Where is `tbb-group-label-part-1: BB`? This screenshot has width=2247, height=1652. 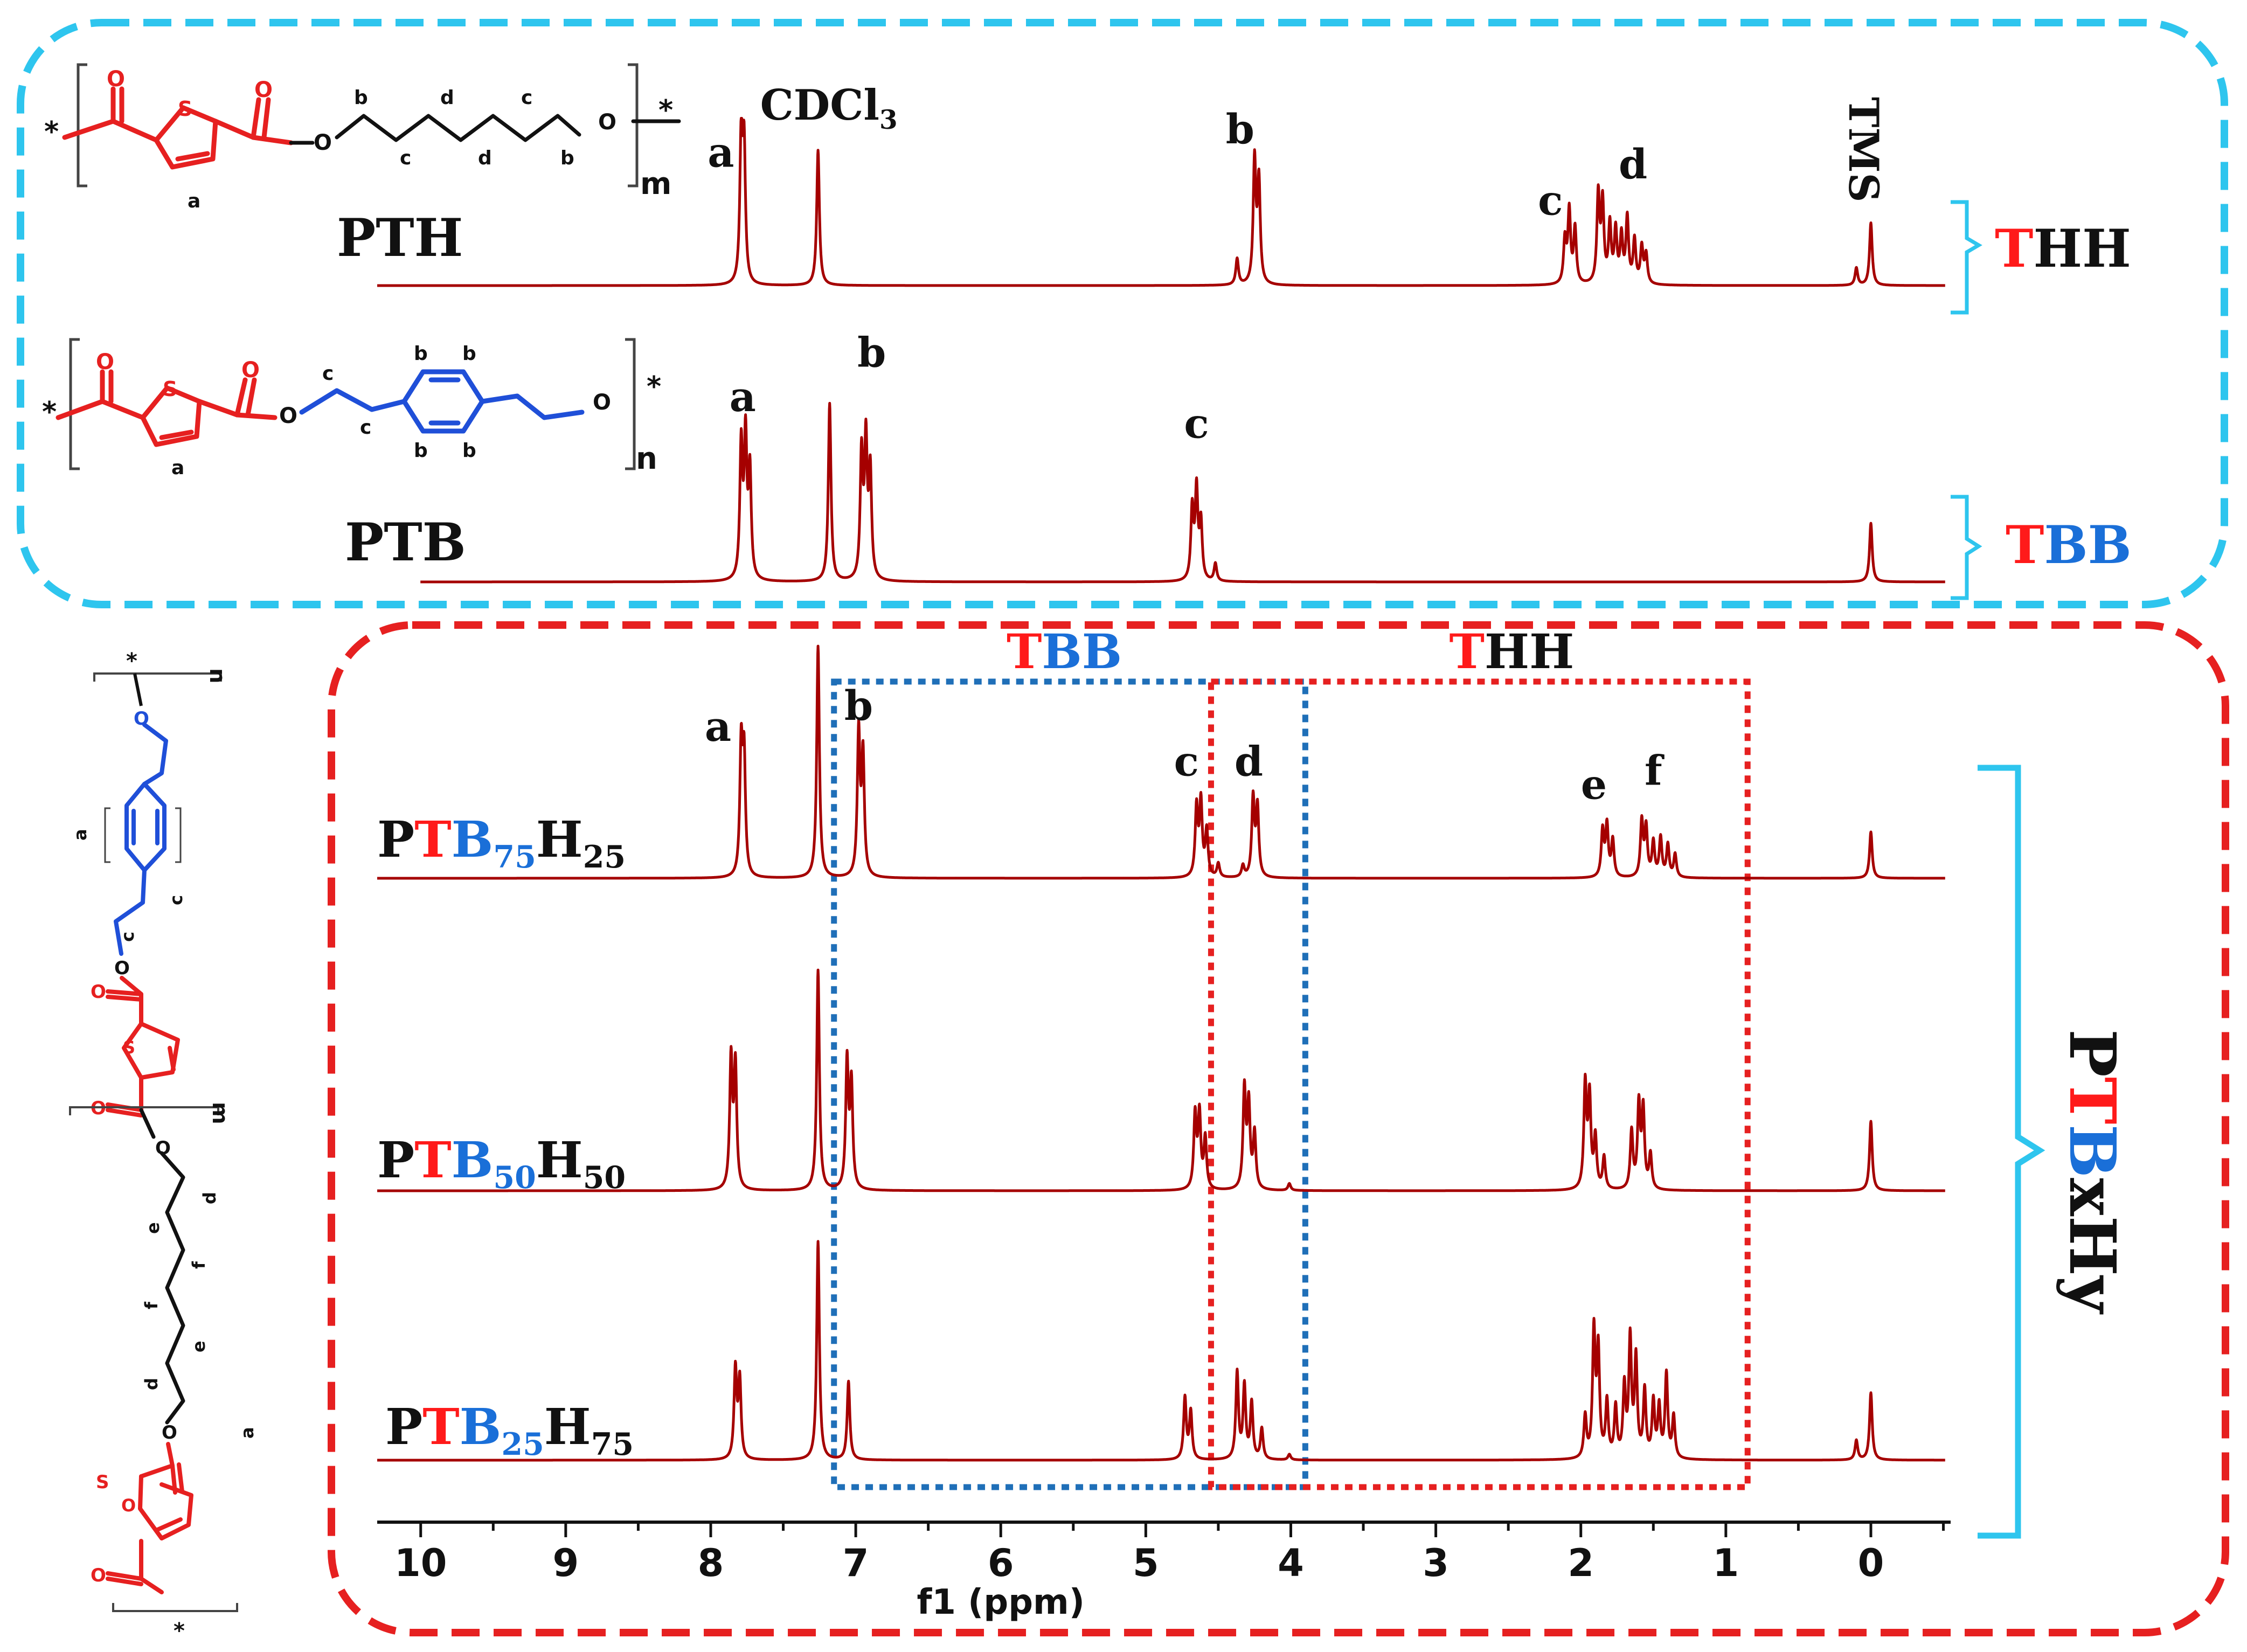
tbb-group-label-part-1: BB is located at coordinates (2088, 545).